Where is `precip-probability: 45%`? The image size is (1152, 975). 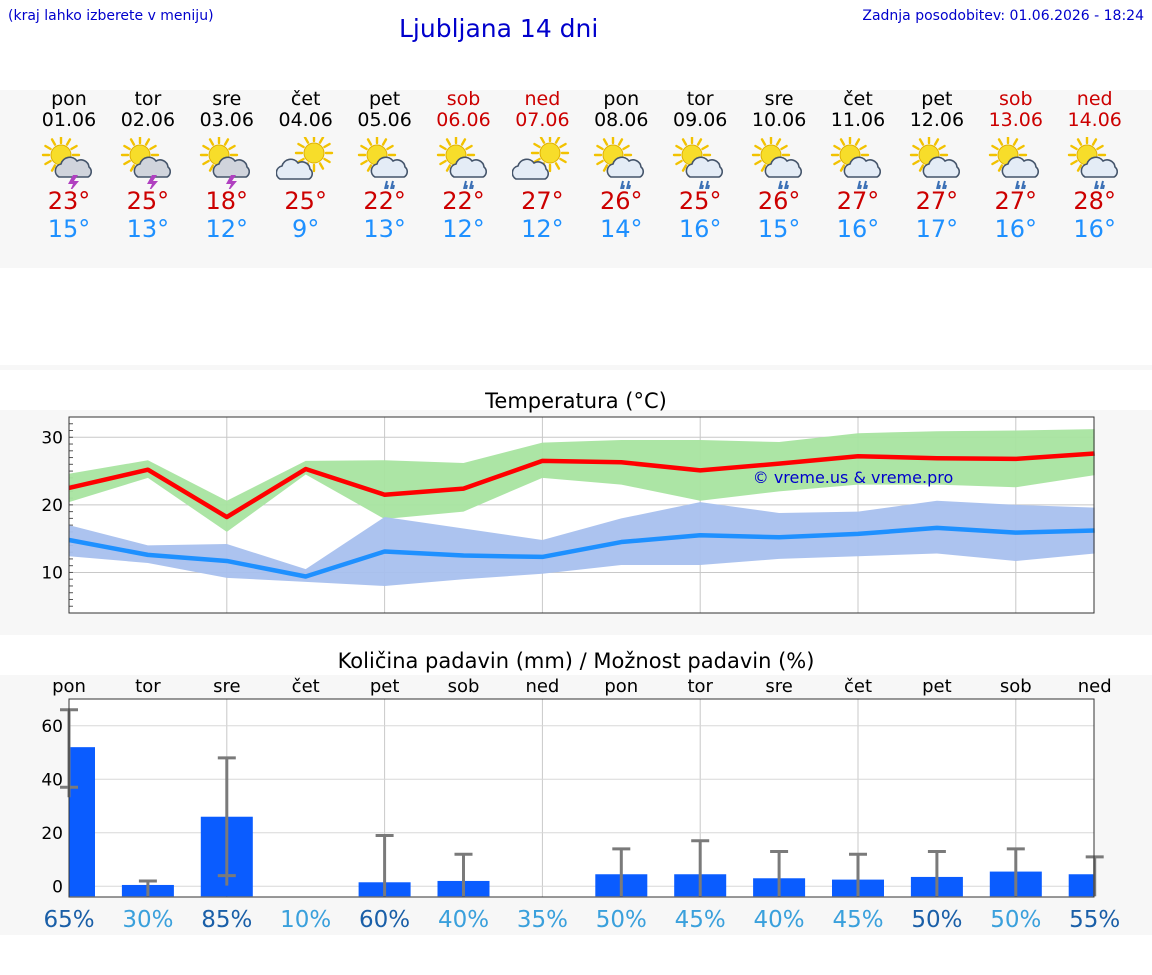 precip-probability: 45% is located at coordinates (857, 920).